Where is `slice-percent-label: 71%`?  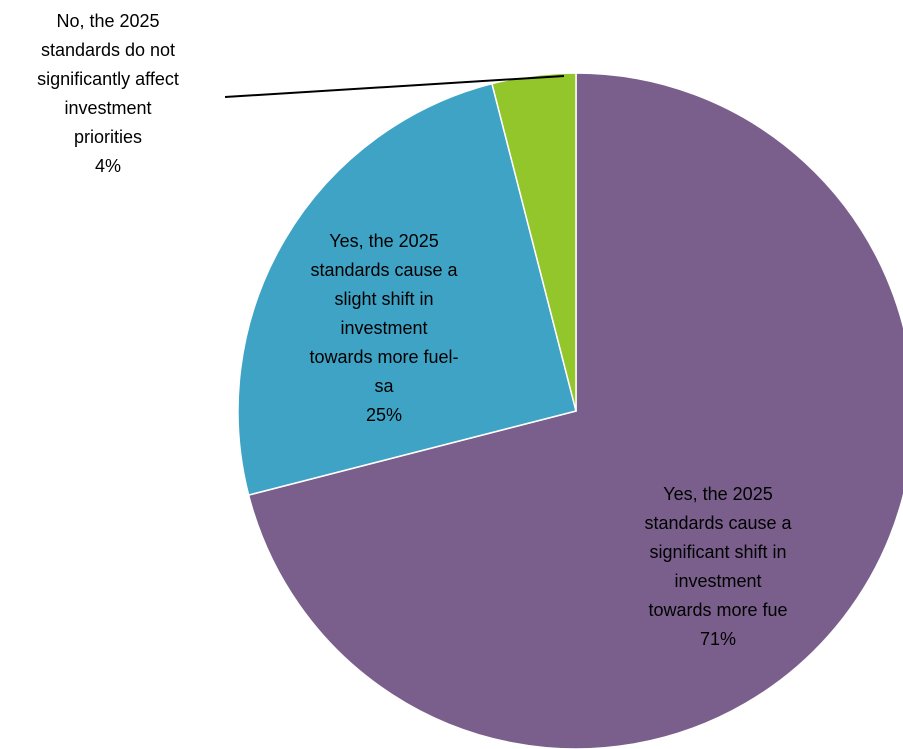 slice-percent-label: 71% is located at coordinates (718, 639).